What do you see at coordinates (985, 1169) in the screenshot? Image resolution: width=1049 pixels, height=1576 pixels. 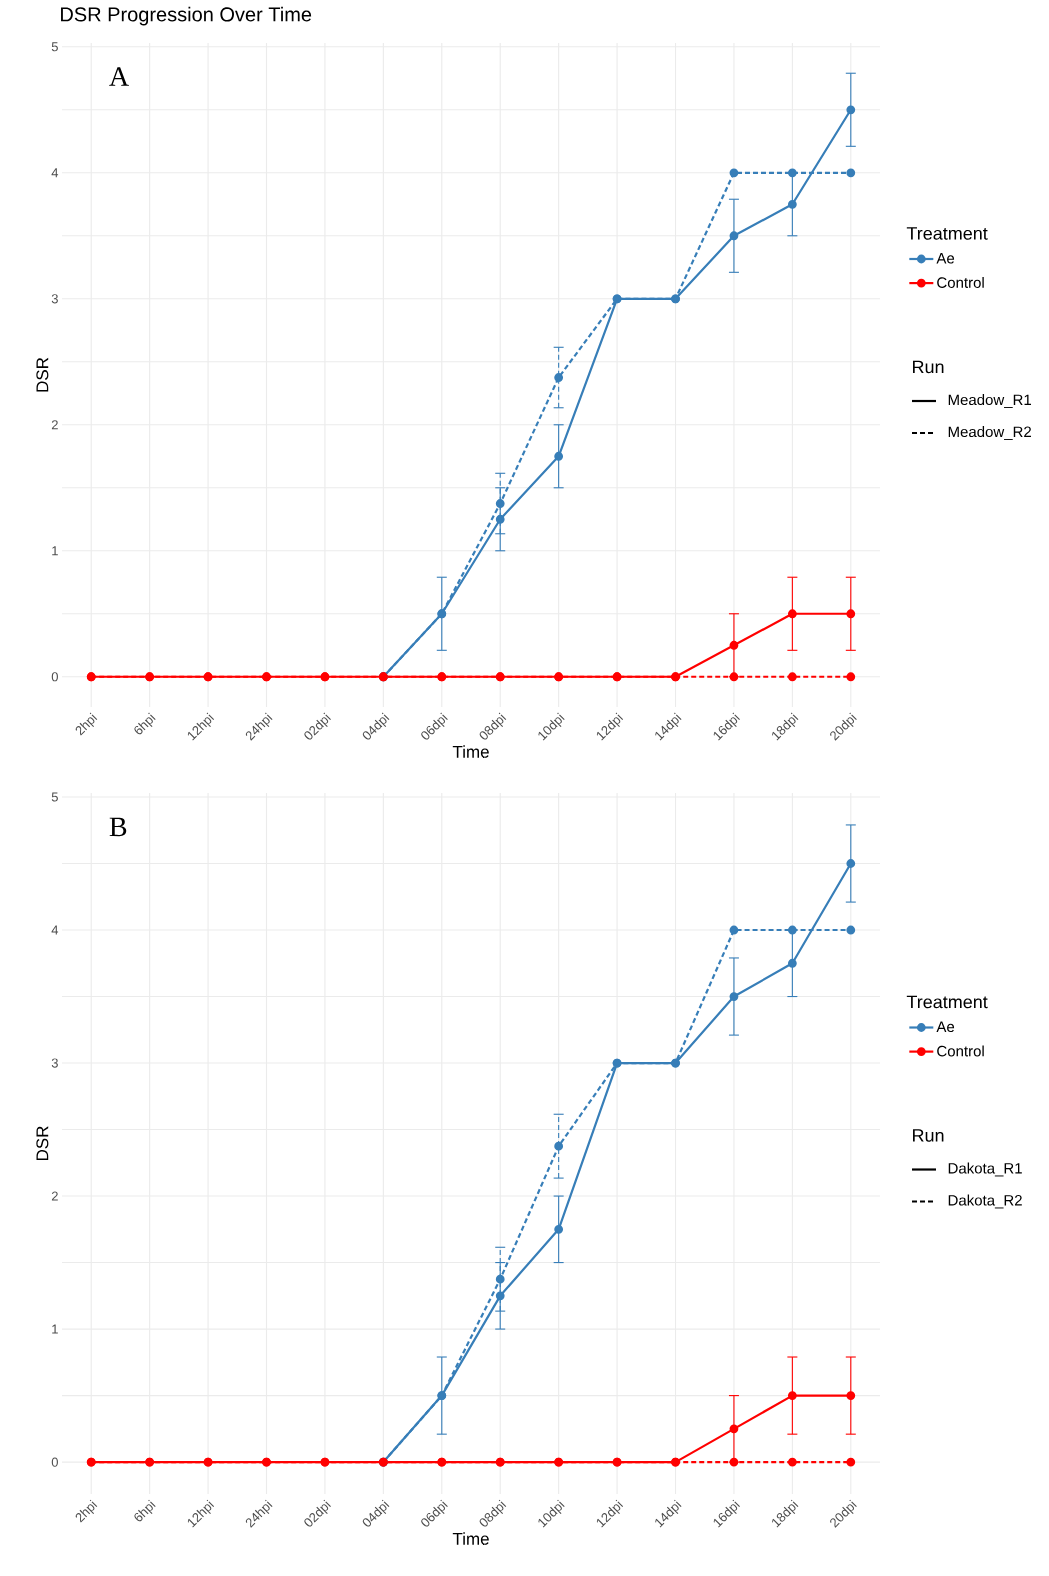 I see `text: Dakota_R1` at bounding box center [985, 1169].